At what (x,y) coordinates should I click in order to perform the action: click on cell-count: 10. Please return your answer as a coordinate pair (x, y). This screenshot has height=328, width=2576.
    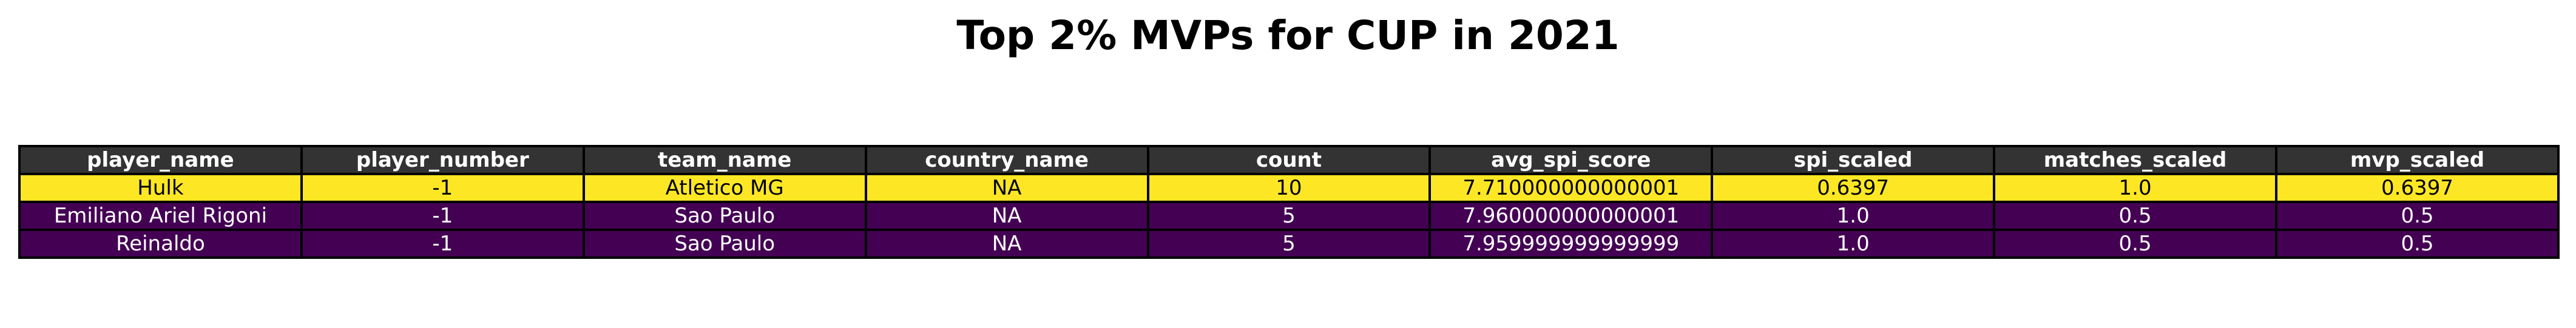
    Looking at the image, I should click on (1289, 188).